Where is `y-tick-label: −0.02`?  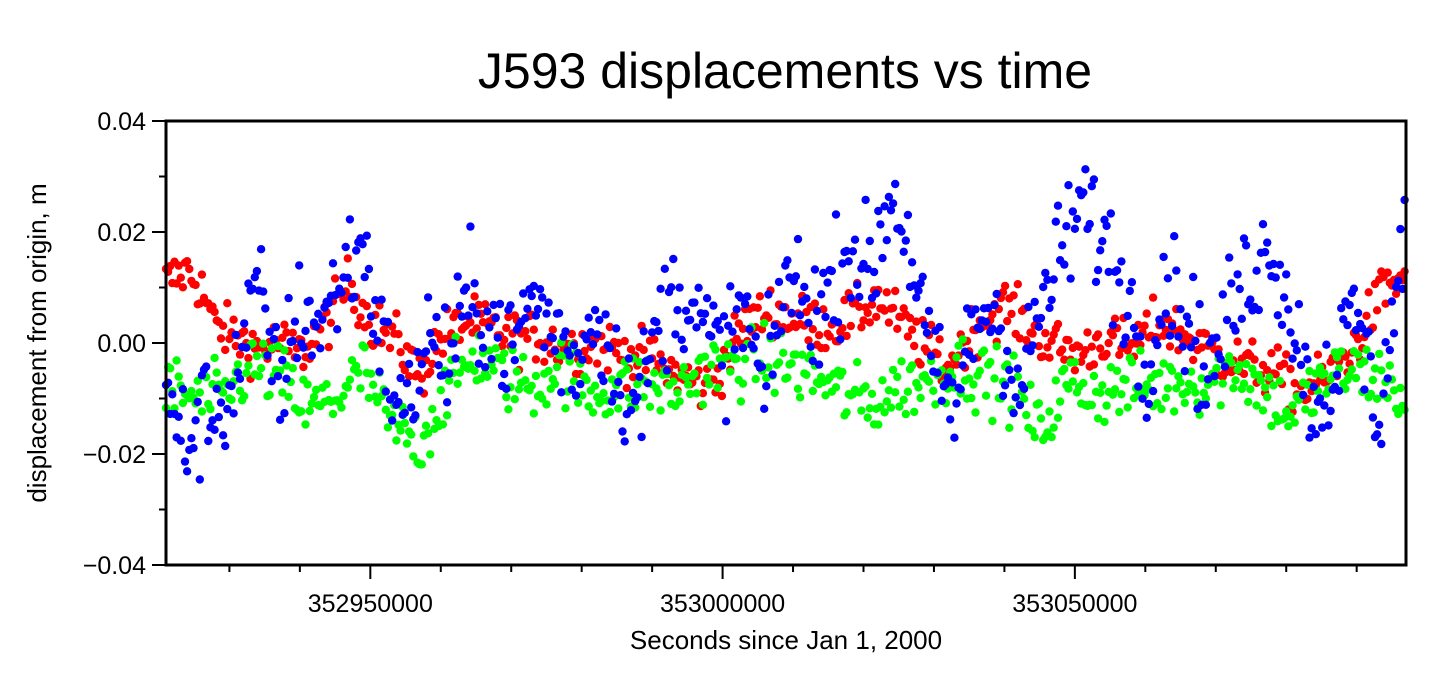
y-tick-label: −0.02 is located at coordinates (114, 455).